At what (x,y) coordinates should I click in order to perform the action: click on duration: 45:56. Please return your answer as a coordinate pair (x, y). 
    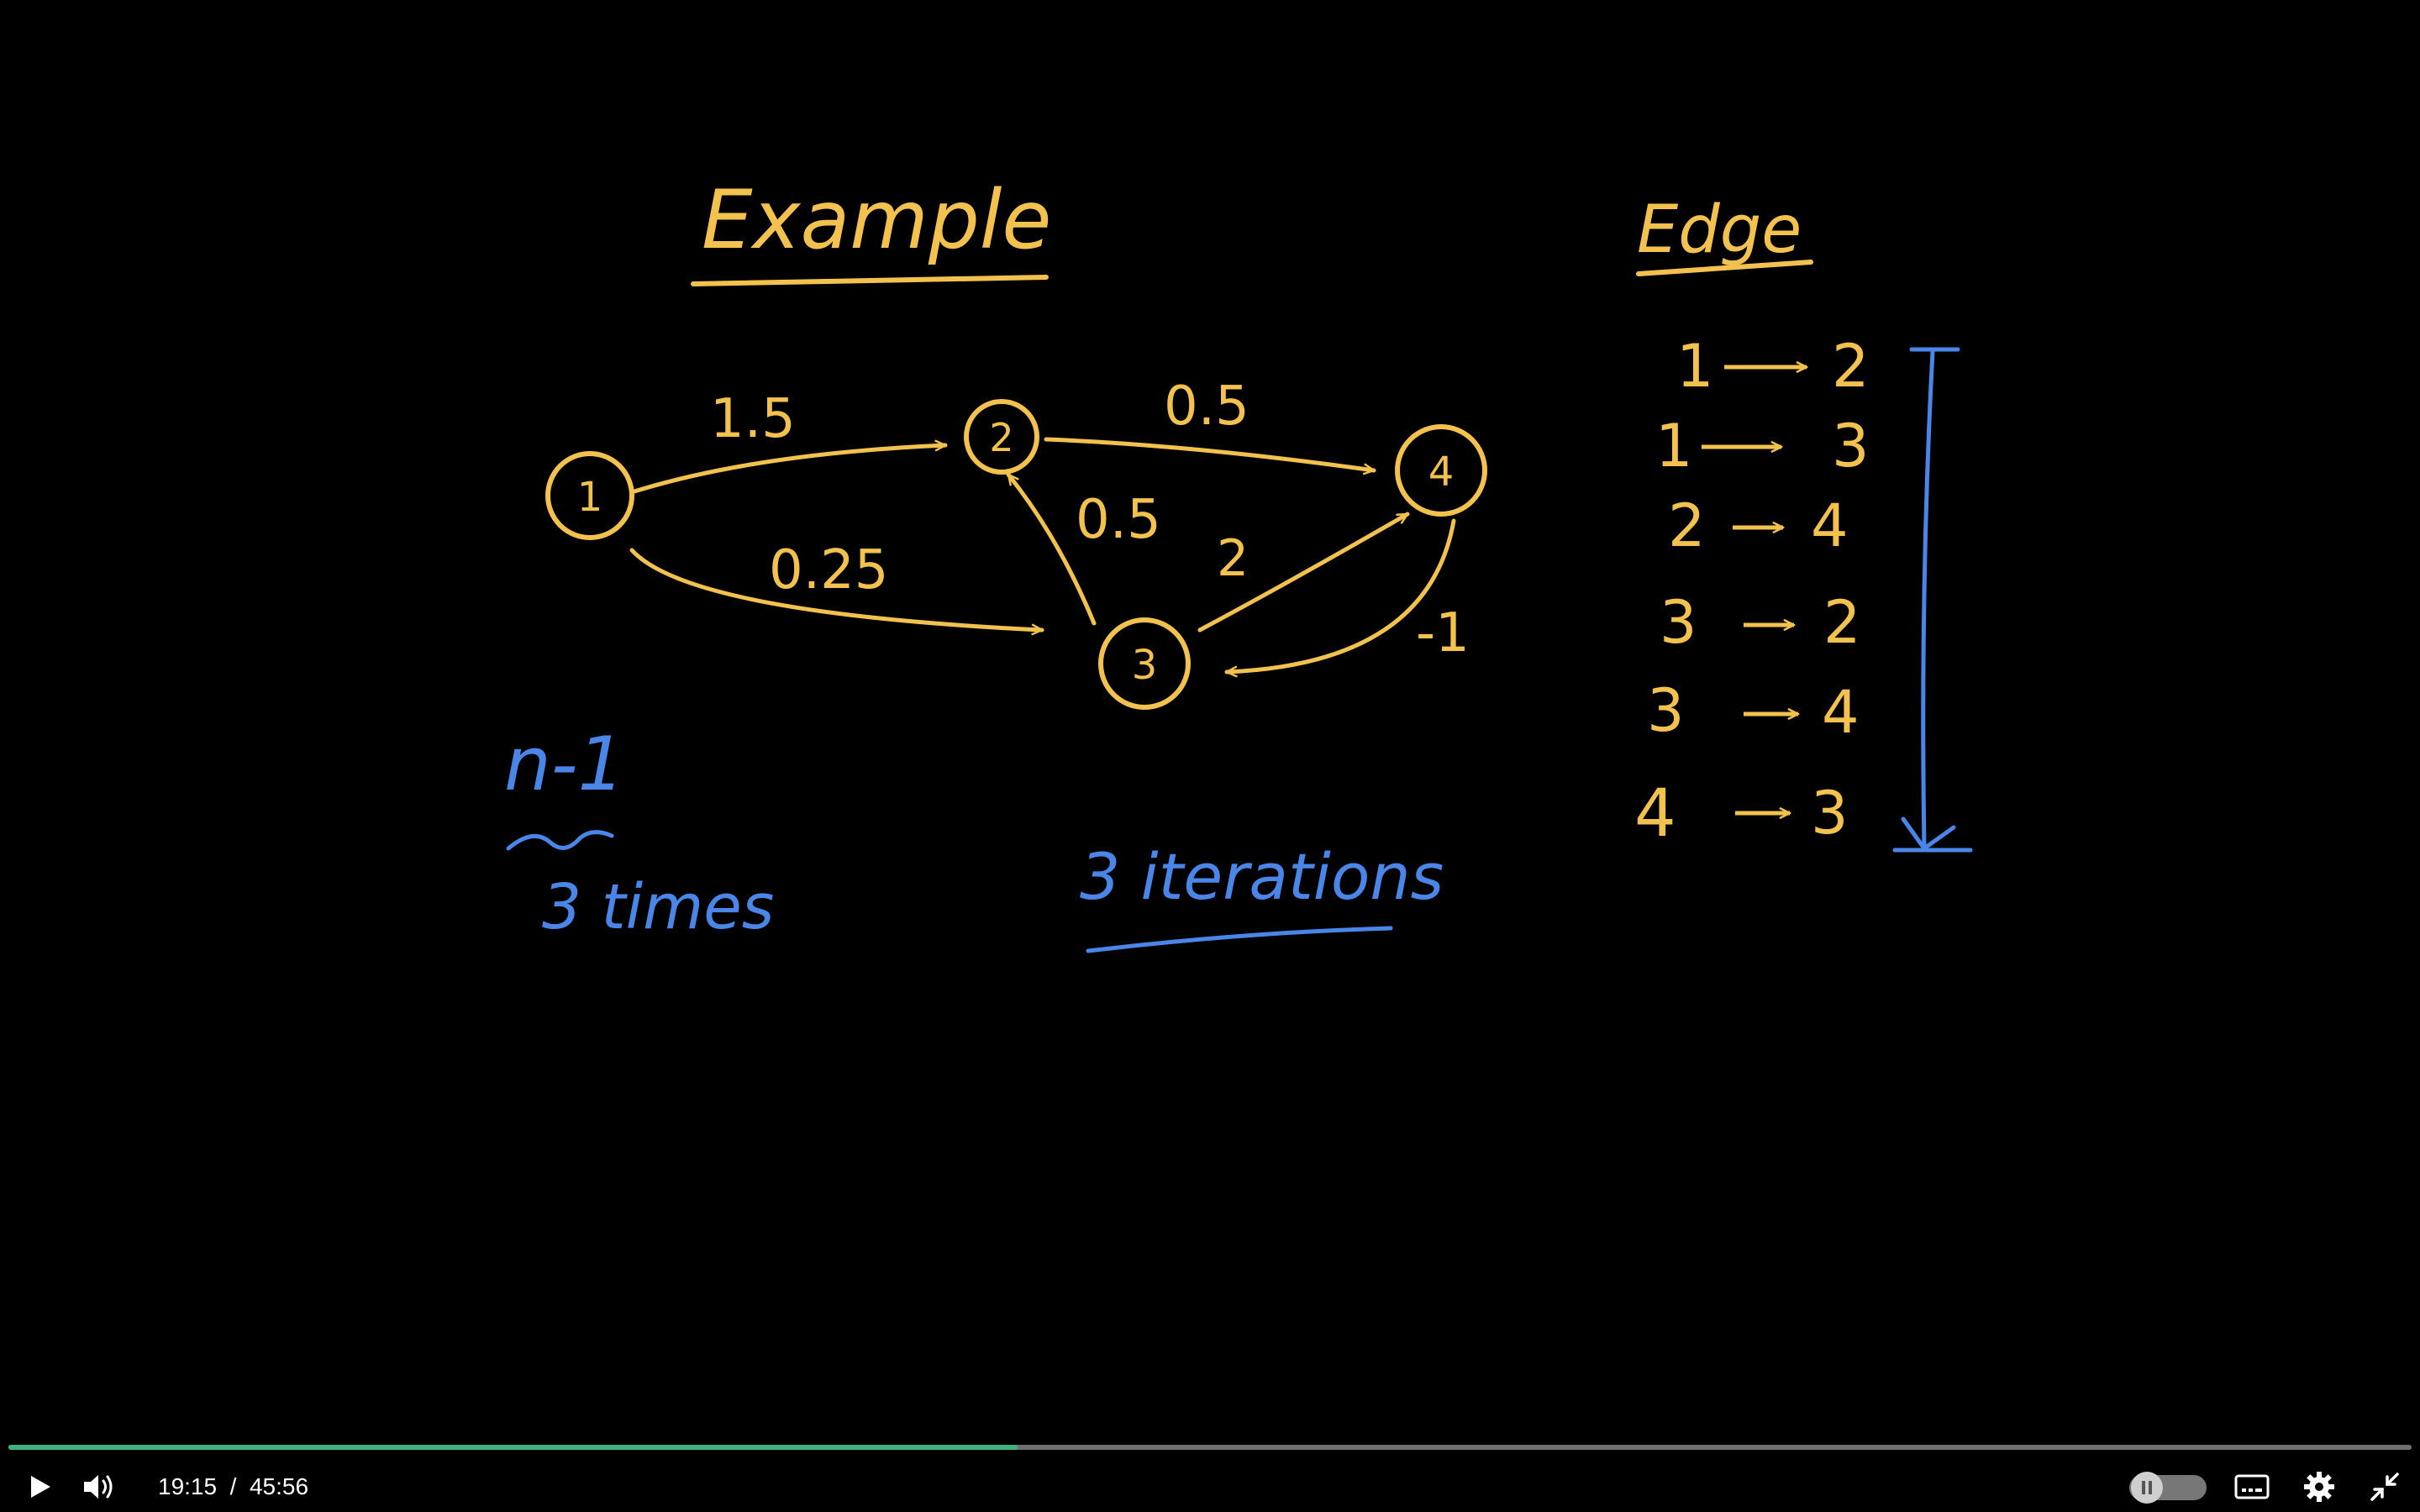
    Looking at the image, I should click on (279, 1486).